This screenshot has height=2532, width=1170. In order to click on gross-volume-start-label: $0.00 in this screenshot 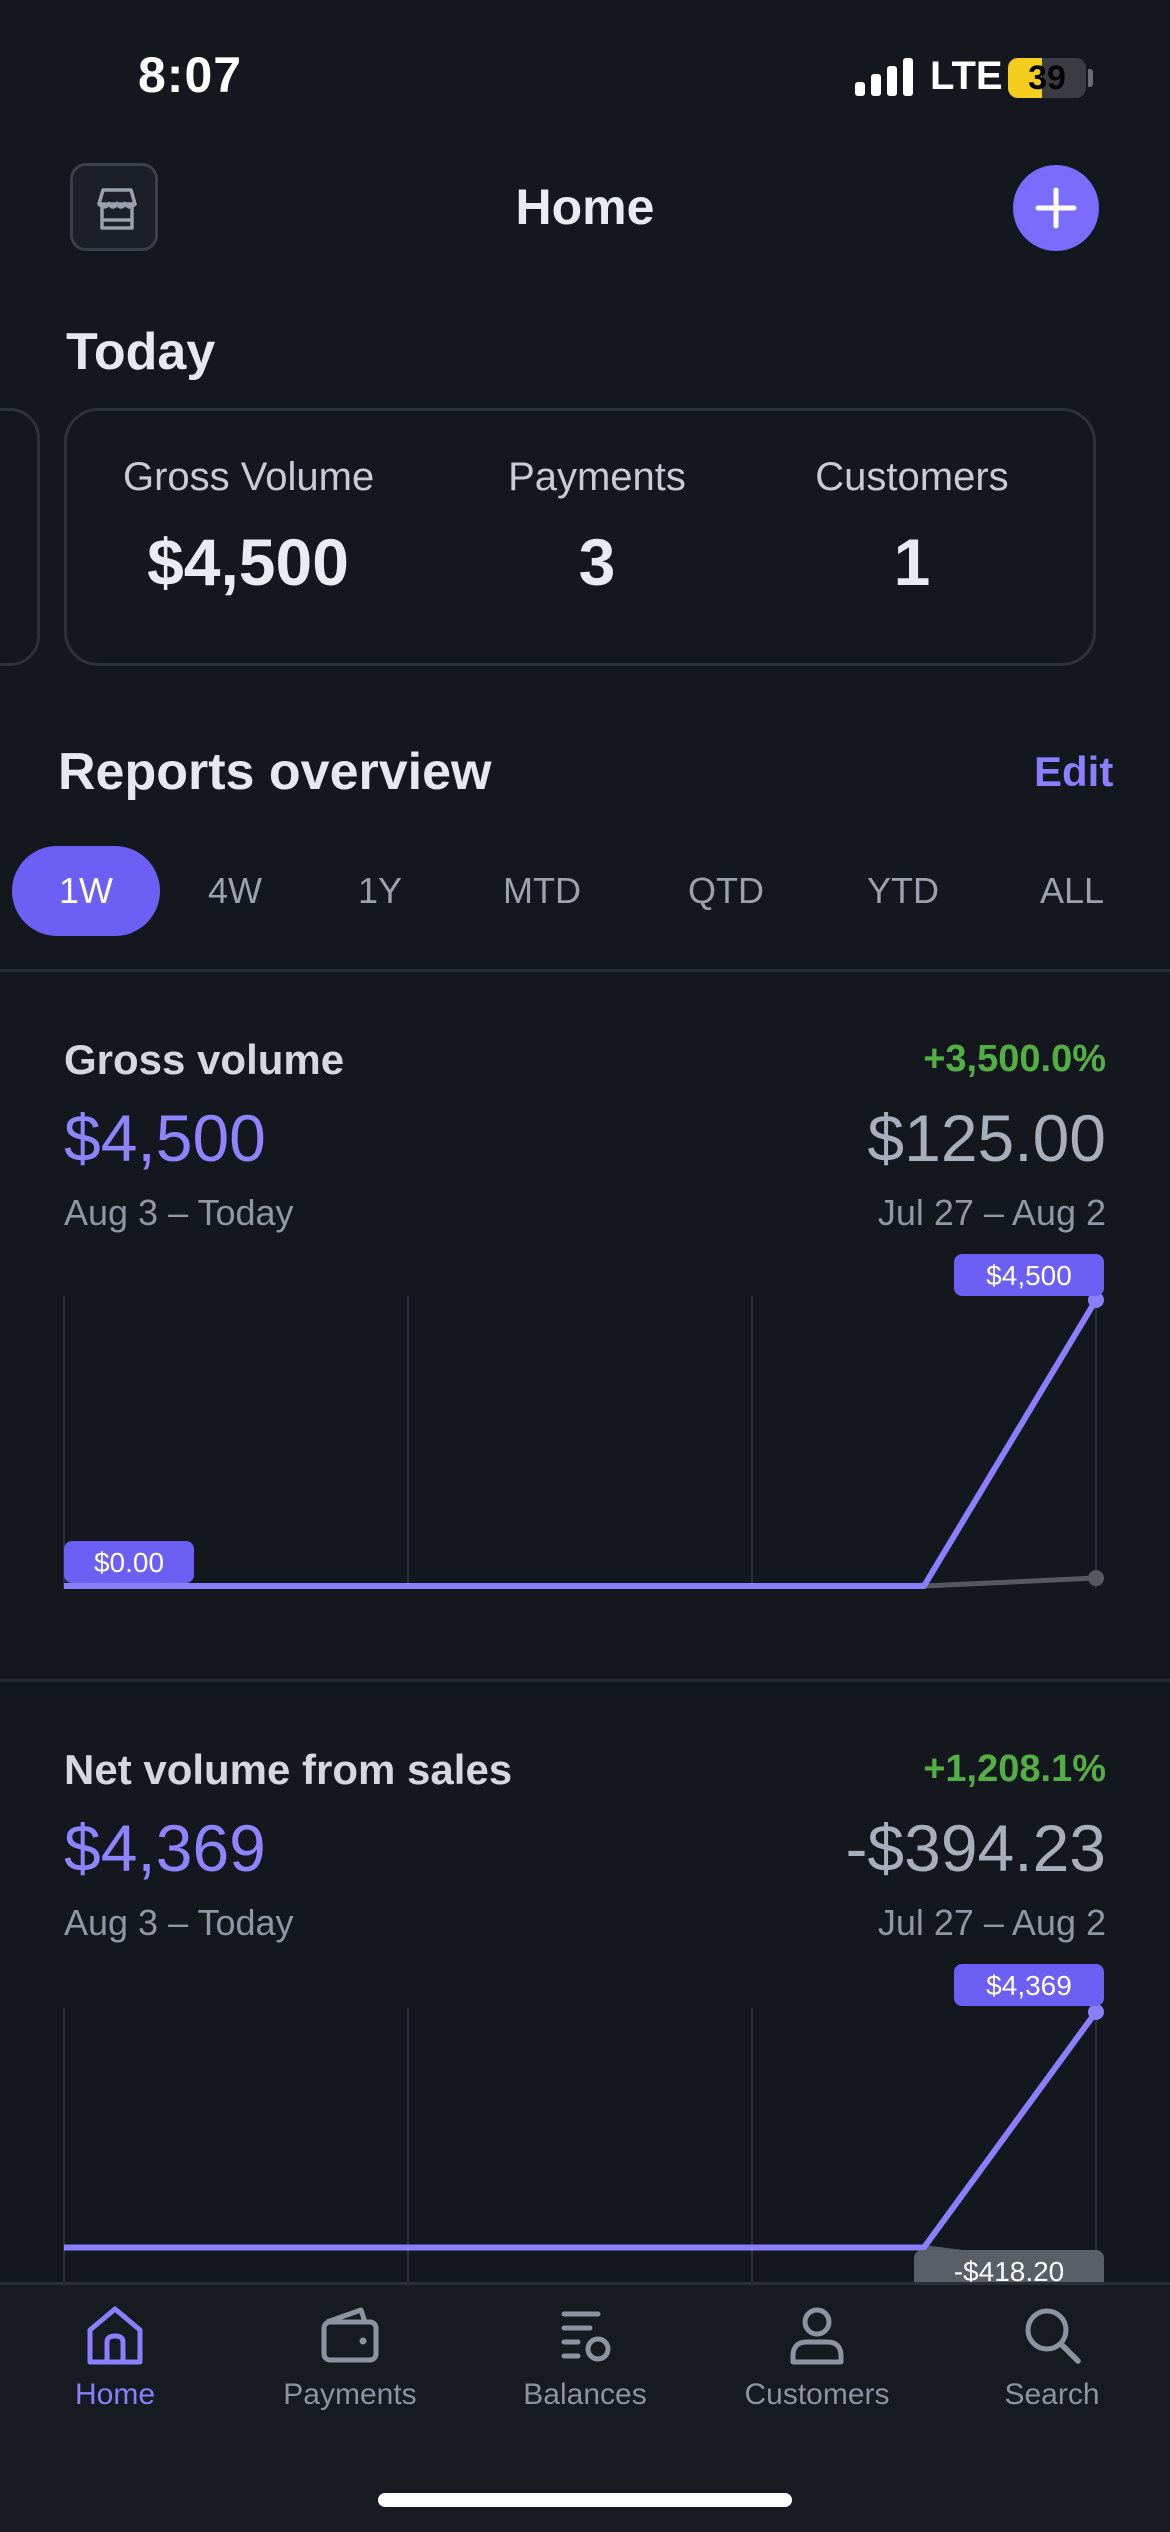, I will do `click(129, 1562)`.